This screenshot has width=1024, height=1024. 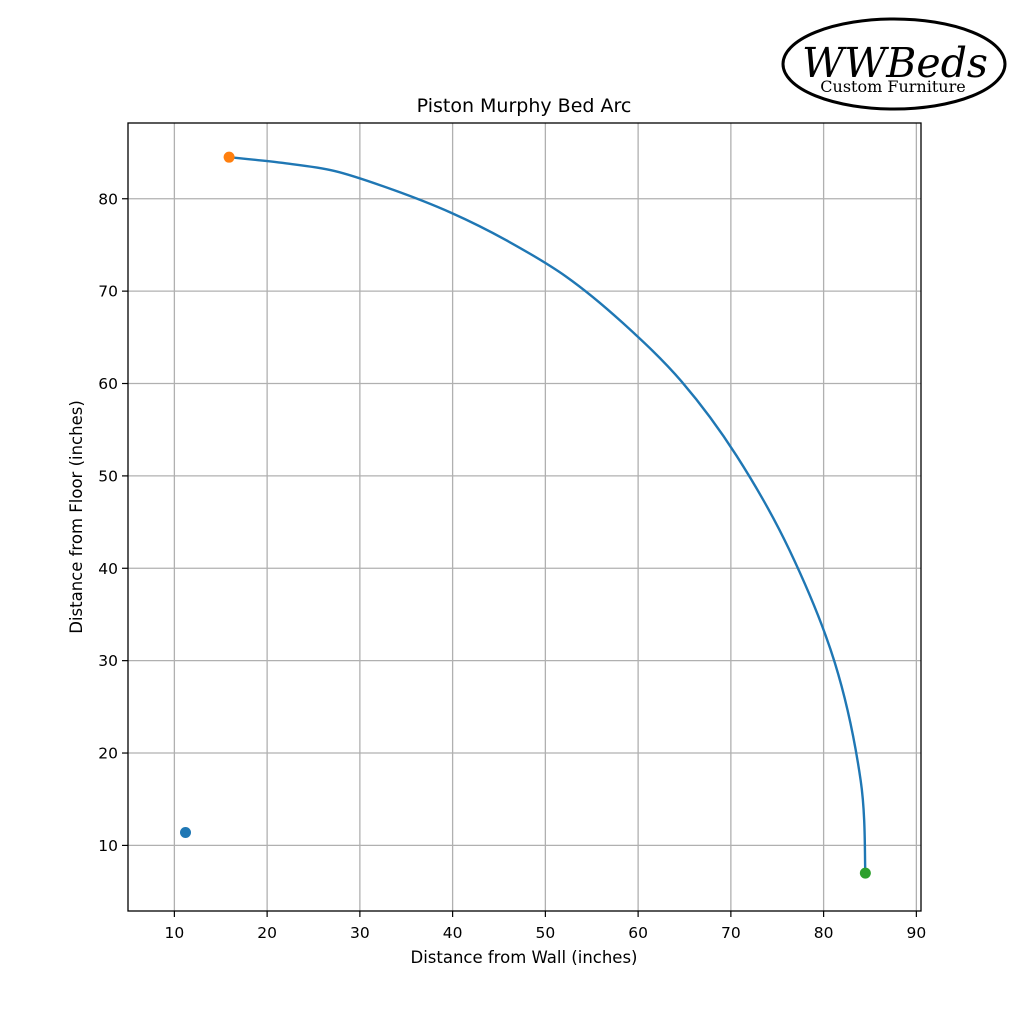 I want to click on y-tick-label: 60, so click(x=108, y=384).